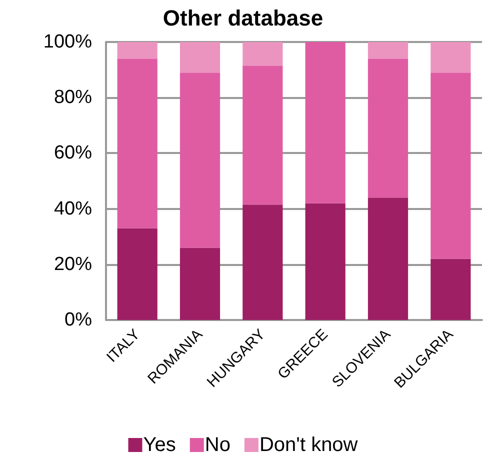  What do you see at coordinates (73, 97) in the screenshot?
I see `y-tick-label: 80%` at bounding box center [73, 97].